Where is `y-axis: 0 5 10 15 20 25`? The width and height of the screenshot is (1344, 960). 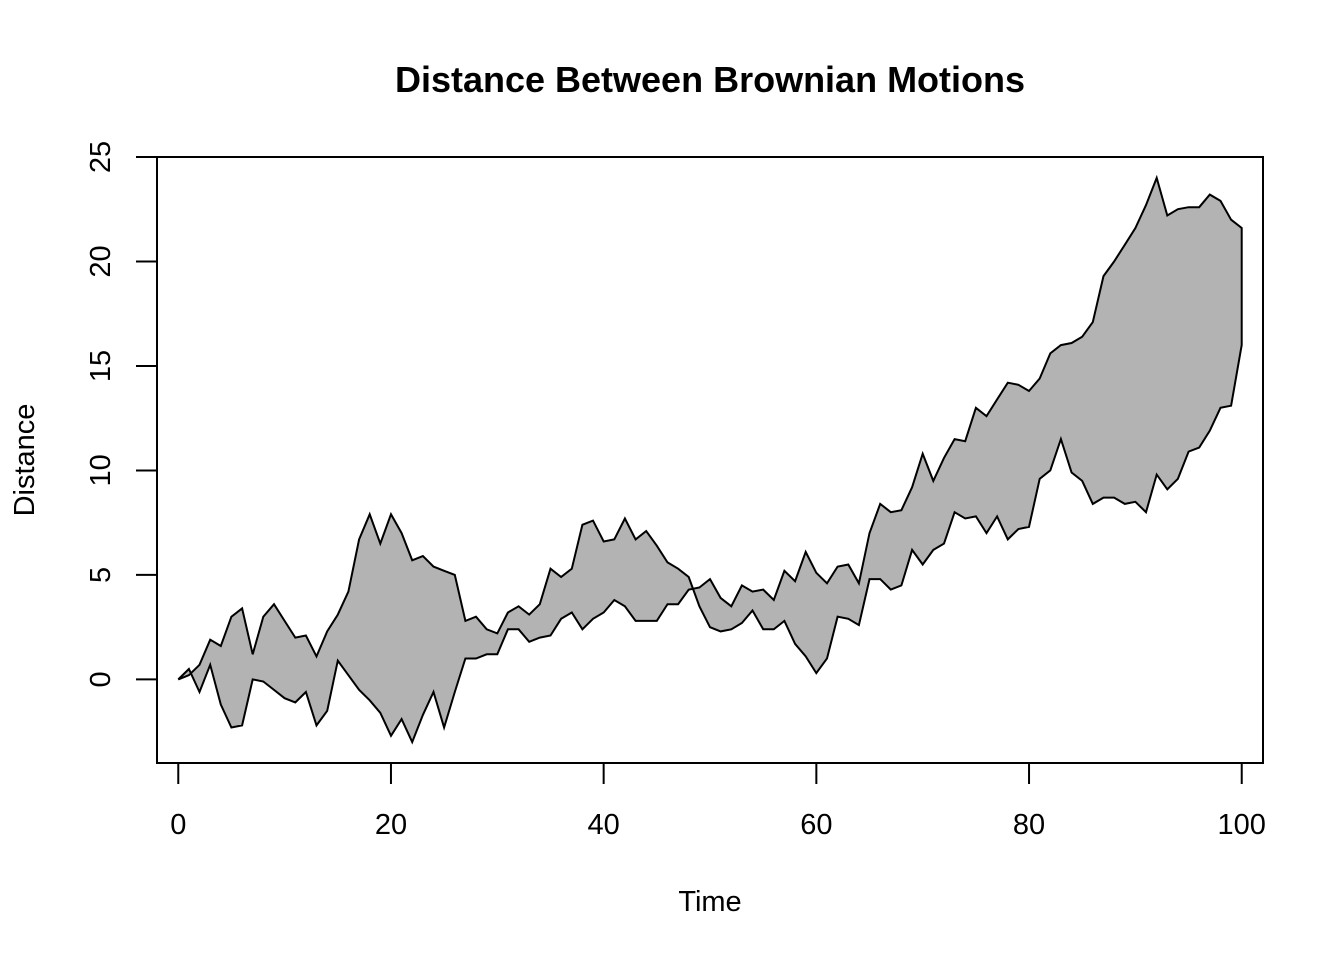 y-axis: 0 5 10 15 20 25 is located at coordinates (121, 414).